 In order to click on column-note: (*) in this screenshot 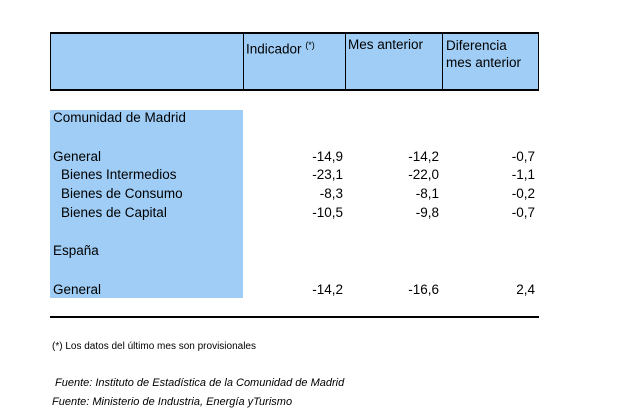, I will do `click(310, 45)`.